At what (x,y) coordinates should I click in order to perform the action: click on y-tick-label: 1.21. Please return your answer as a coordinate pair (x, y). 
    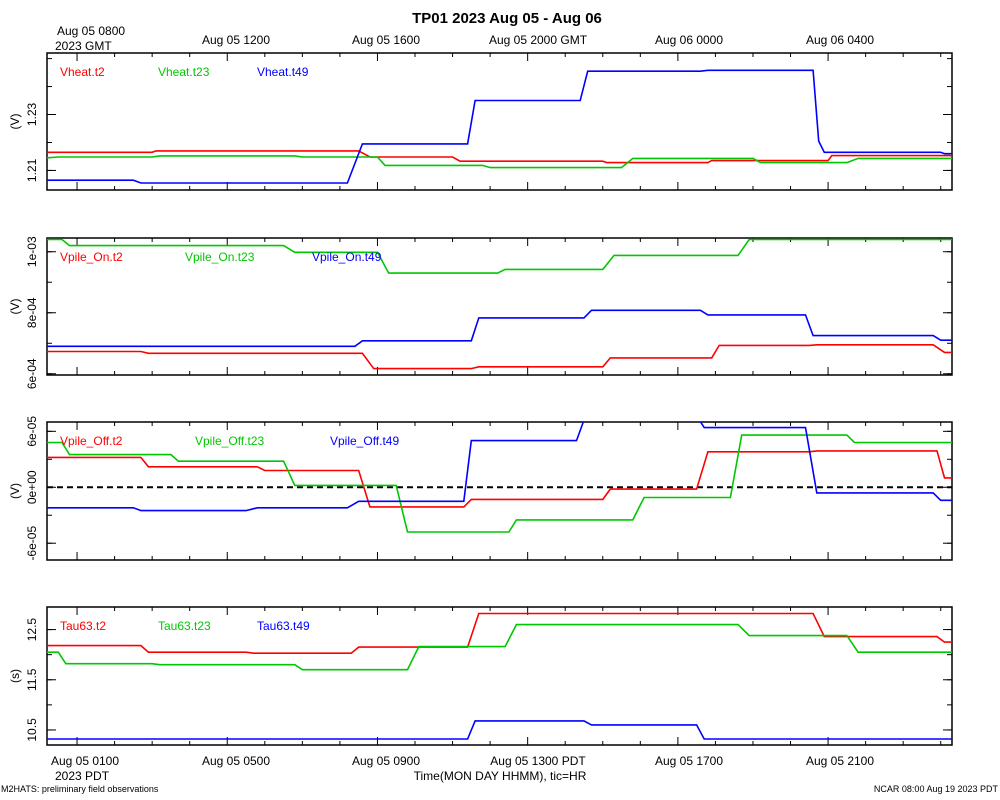
    Looking at the image, I should click on (32, 170).